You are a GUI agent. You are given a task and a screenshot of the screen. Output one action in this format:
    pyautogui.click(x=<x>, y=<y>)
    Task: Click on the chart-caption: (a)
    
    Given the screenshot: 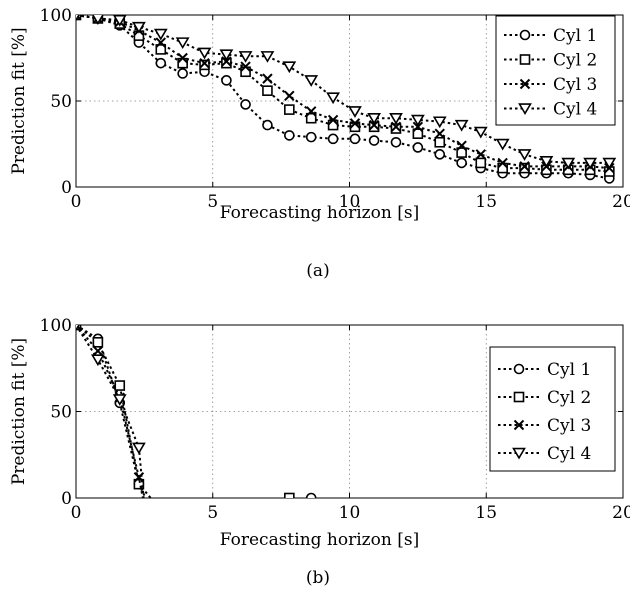 What is the action you would take?
    pyautogui.click(x=317, y=271)
    